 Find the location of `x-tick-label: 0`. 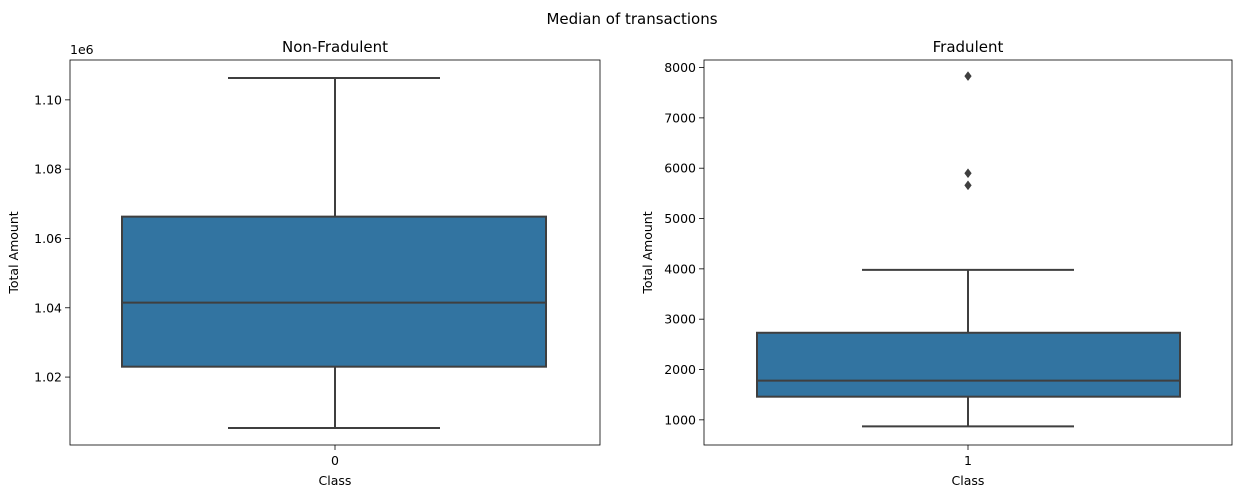

x-tick-label: 0 is located at coordinates (335, 460).